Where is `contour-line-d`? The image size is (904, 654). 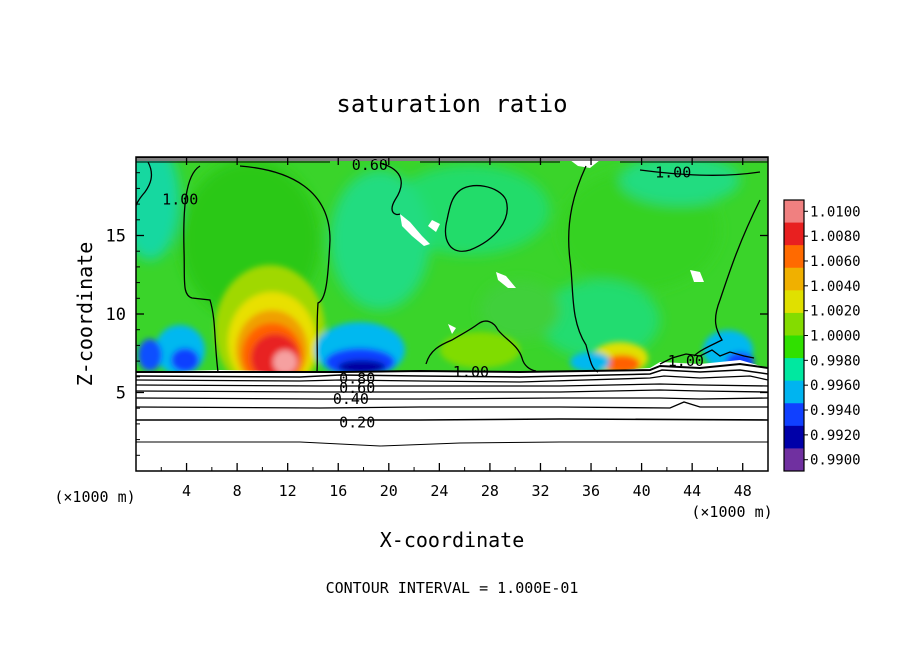 contour-line-d is located at coordinates (452, 385).